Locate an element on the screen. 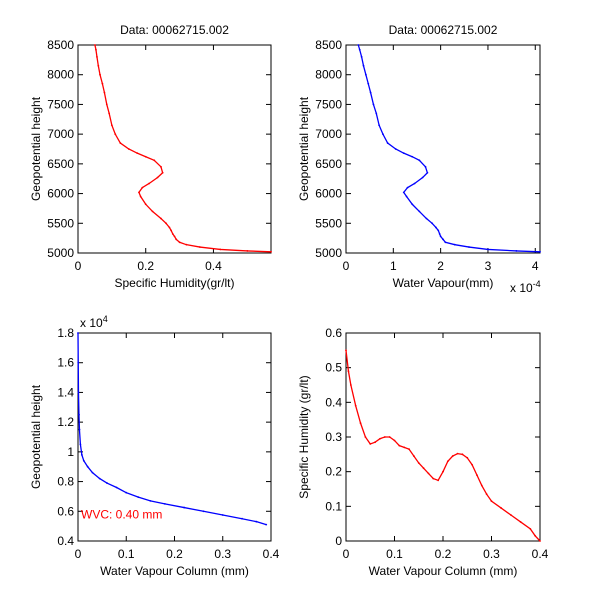  x-tick-label: 0.4 is located at coordinates (271, 554).